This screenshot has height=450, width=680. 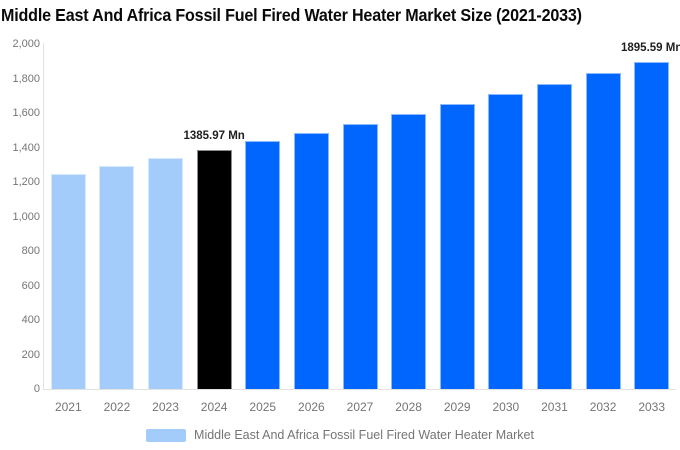 What do you see at coordinates (30, 320) in the screenshot?
I see `y-axis-label: 400` at bounding box center [30, 320].